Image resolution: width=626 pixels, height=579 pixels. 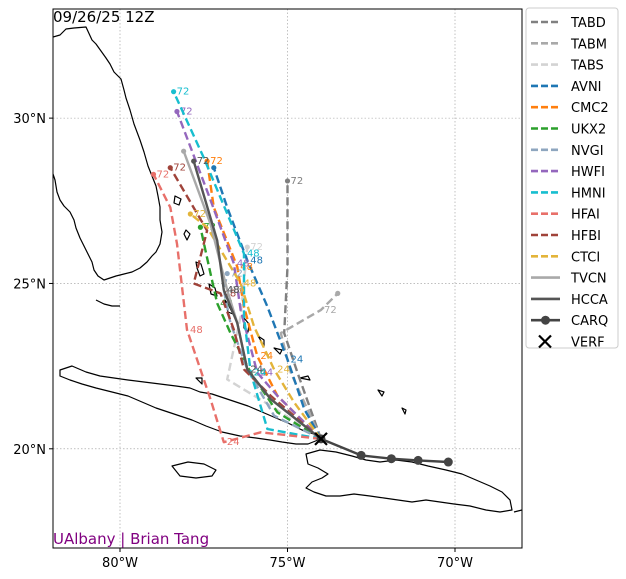 What do you see at coordinates (586, 87) in the screenshot?
I see `legend-label-avni: AVNI` at bounding box center [586, 87].